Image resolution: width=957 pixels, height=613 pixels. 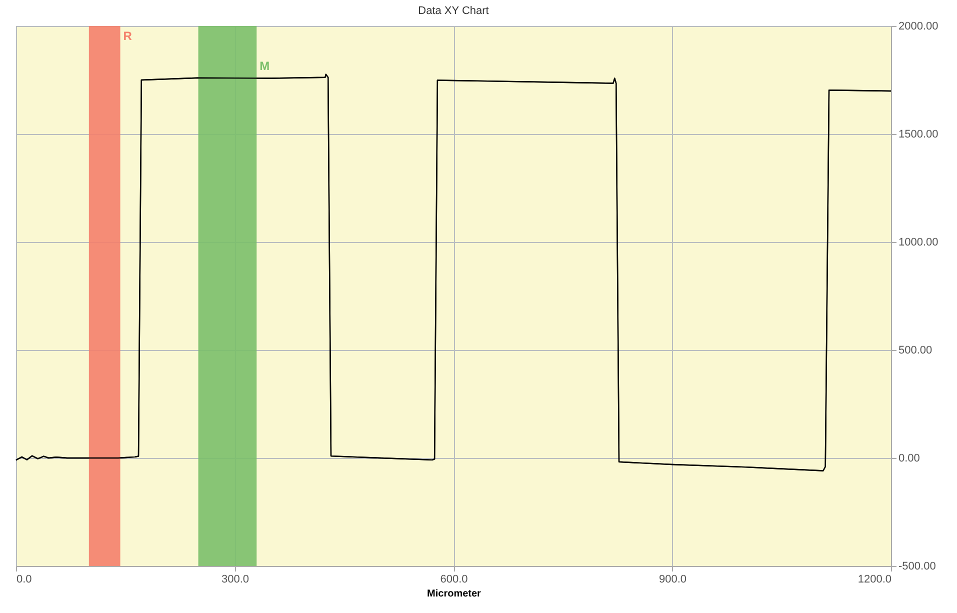 What do you see at coordinates (909, 458) in the screenshot?
I see `y-tick-label: 0.00` at bounding box center [909, 458].